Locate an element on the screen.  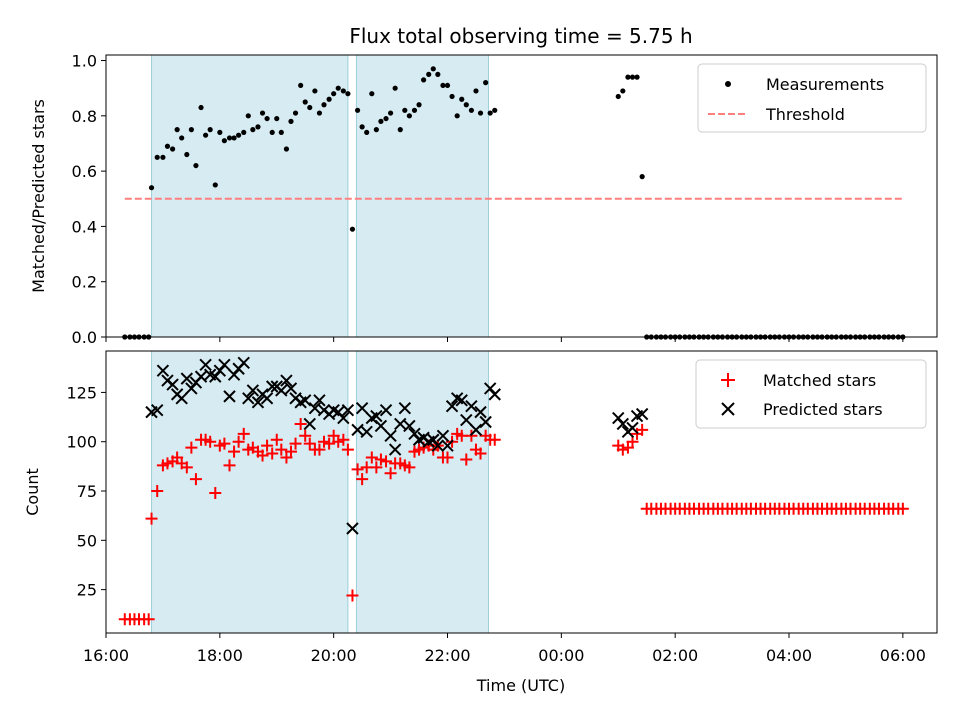
shaded-intervals is located at coordinates (320, 492).